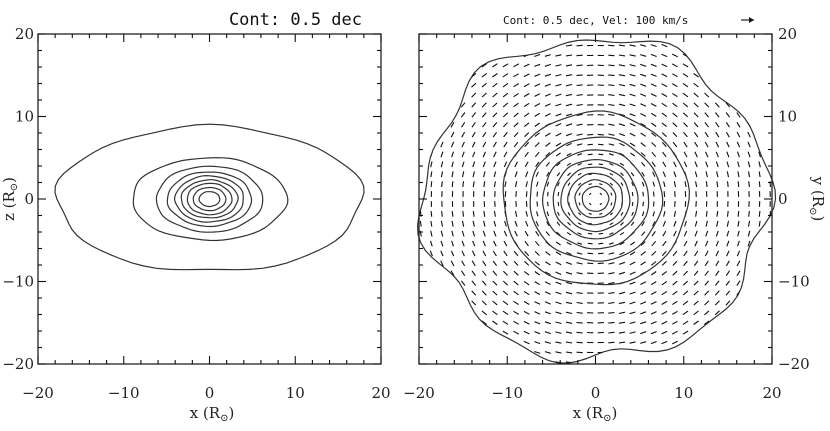 This screenshot has height=431, width=830. I want to click on y-tick-label: −20, so click(18, 364).